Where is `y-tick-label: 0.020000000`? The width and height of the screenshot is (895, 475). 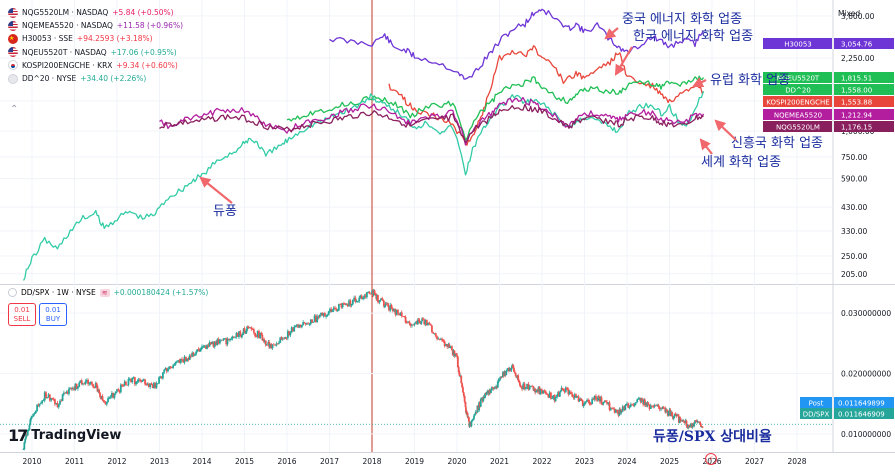 y-tick-label: 0.020000000 is located at coordinates (866, 374).